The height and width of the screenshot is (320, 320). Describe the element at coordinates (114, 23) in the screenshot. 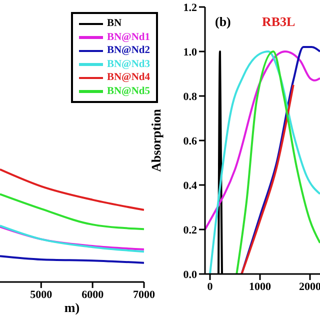

I see `legend-label: BN` at that location.